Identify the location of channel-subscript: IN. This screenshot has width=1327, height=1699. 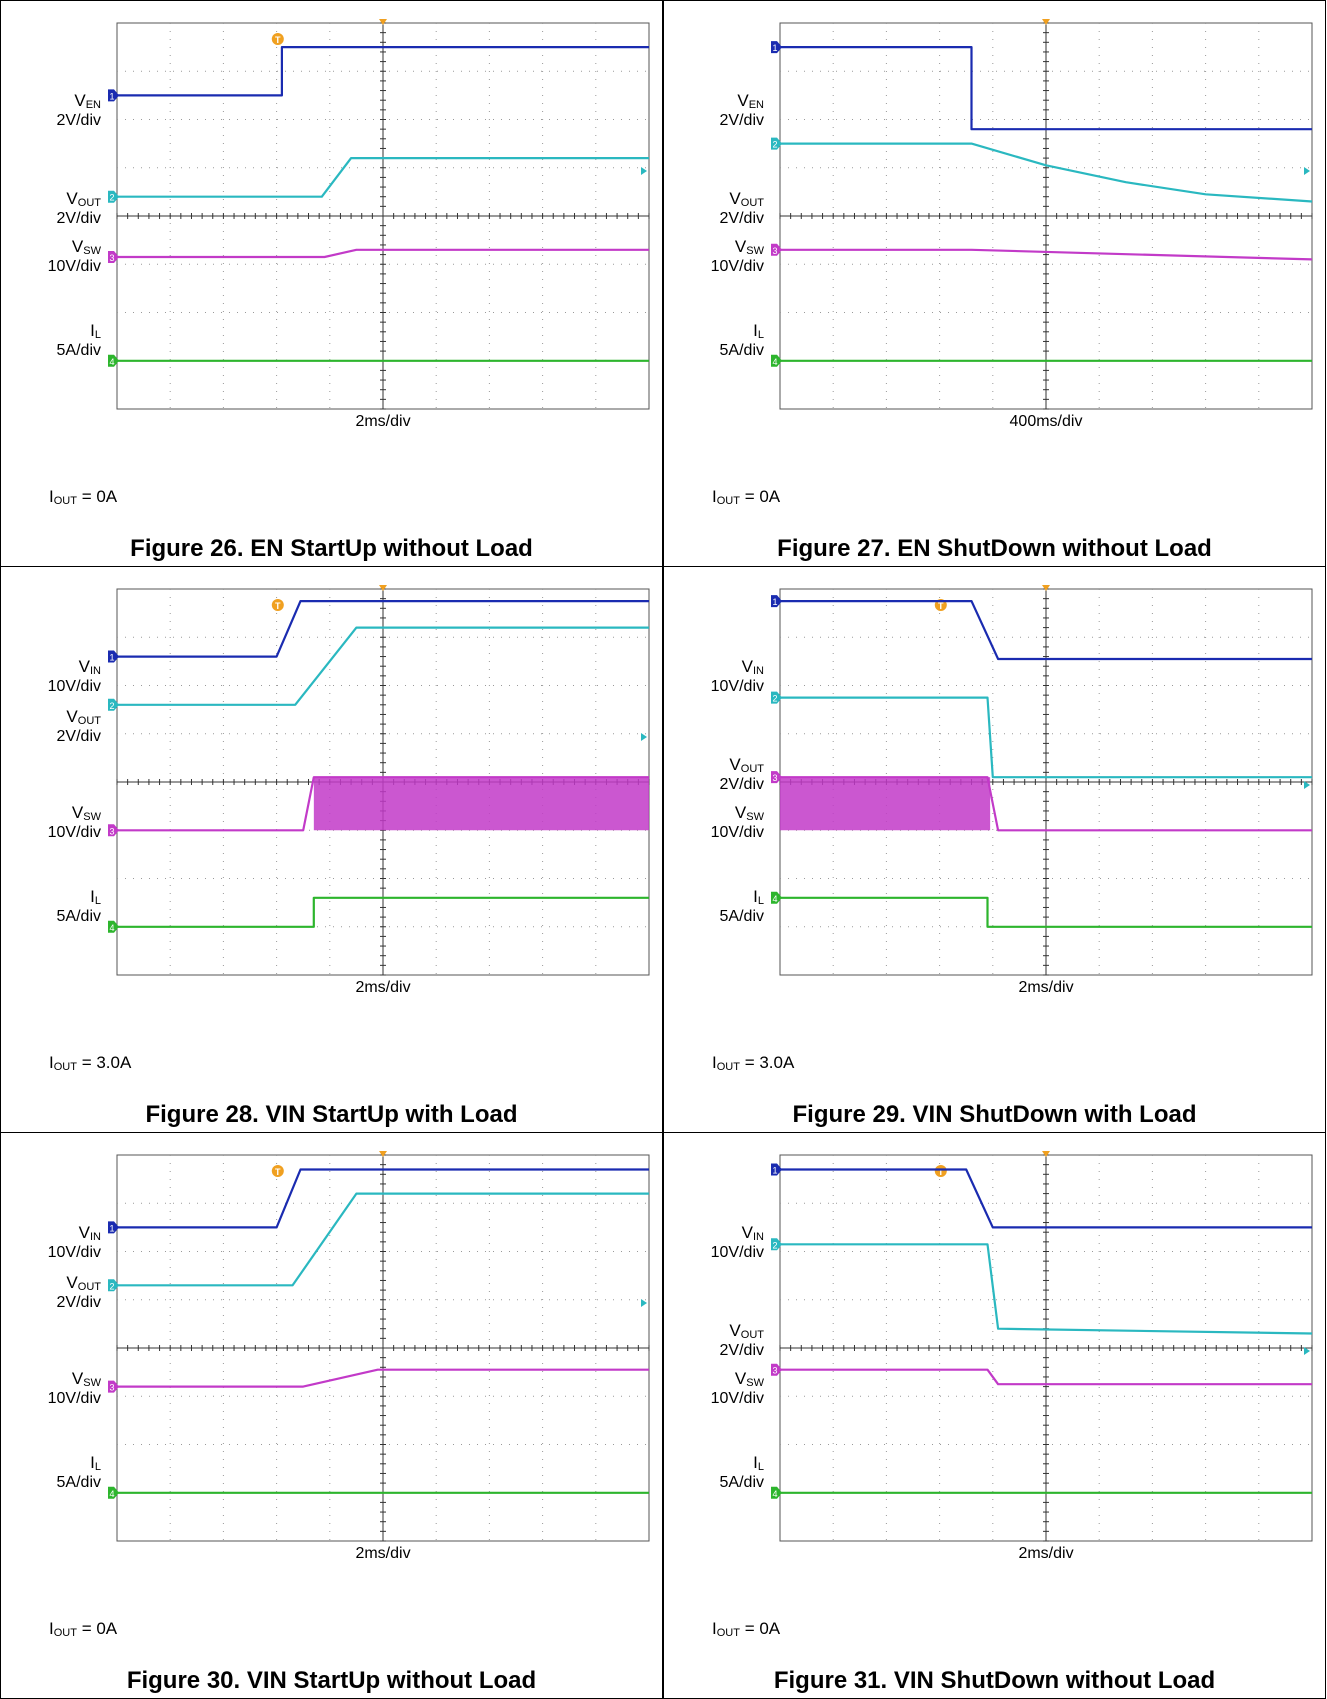
(758, 1237).